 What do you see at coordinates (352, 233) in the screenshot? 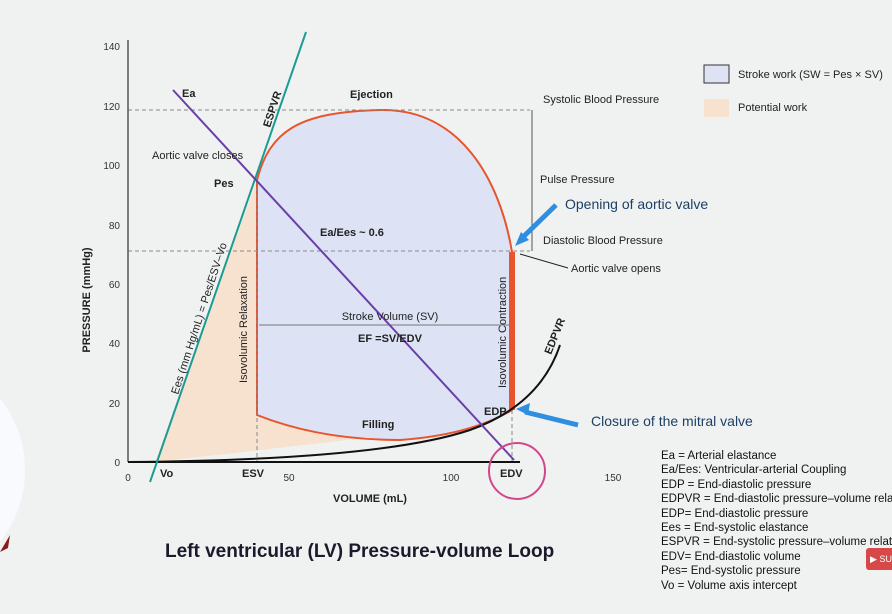
I see `ea-ees-label: Ea/Ees ~ 0.6` at bounding box center [352, 233].